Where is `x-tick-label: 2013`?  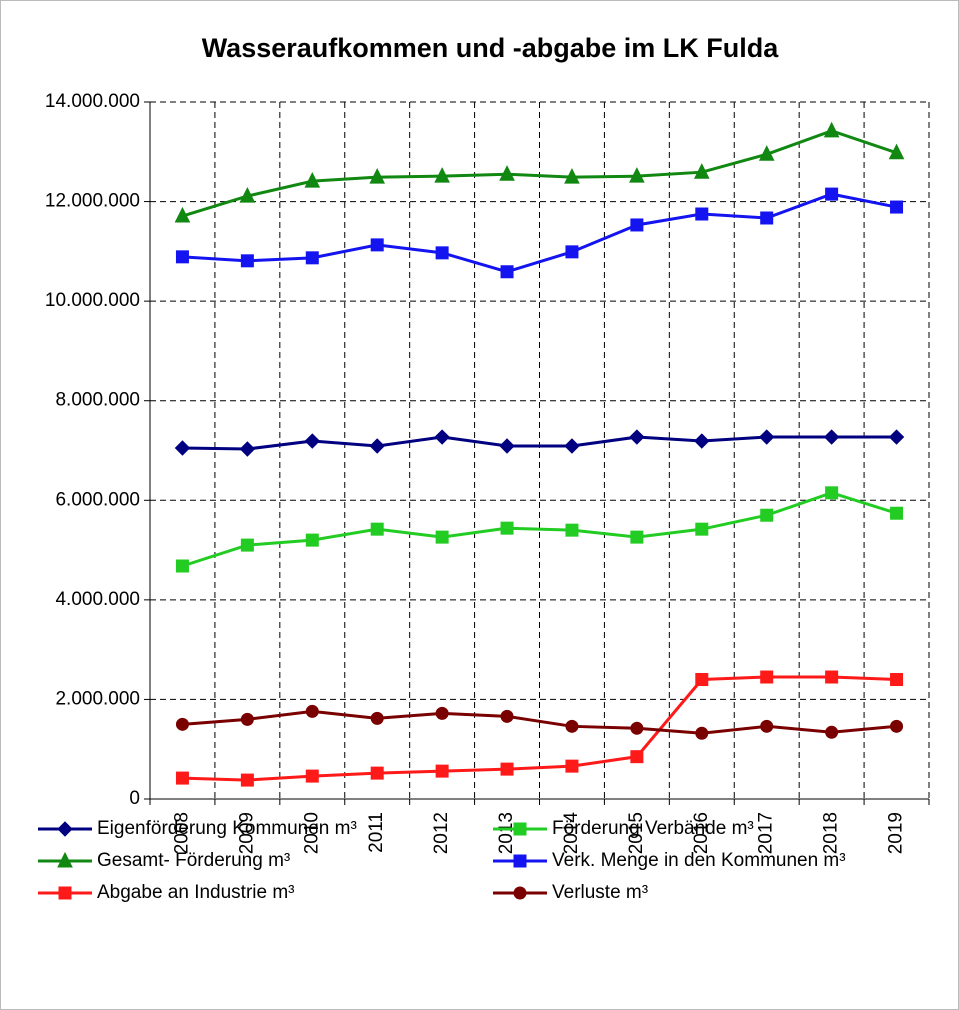
x-tick-label: 2013 is located at coordinates (506, 833).